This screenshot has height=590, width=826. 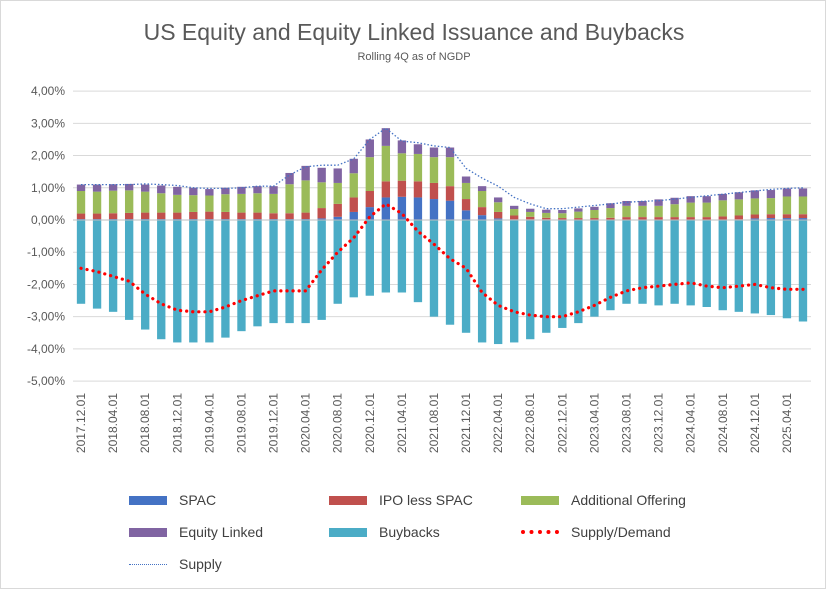 What do you see at coordinates (498, 423) in the screenshot?
I see `x-tick-label: 2022.04.01` at bounding box center [498, 423].